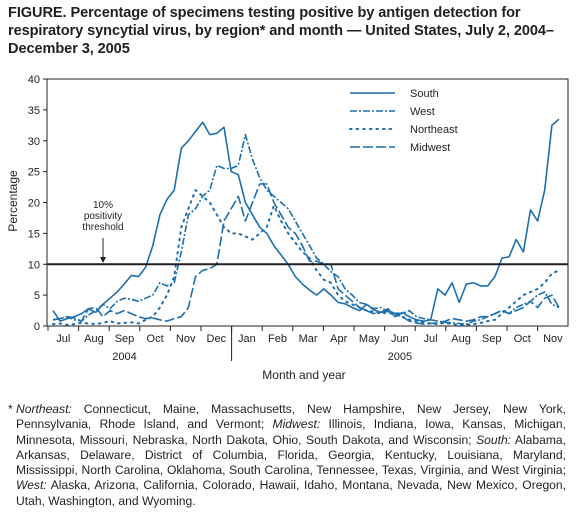  What do you see at coordinates (13, 201) in the screenshot?
I see `y-axis-label: Percentage` at bounding box center [13, 201].